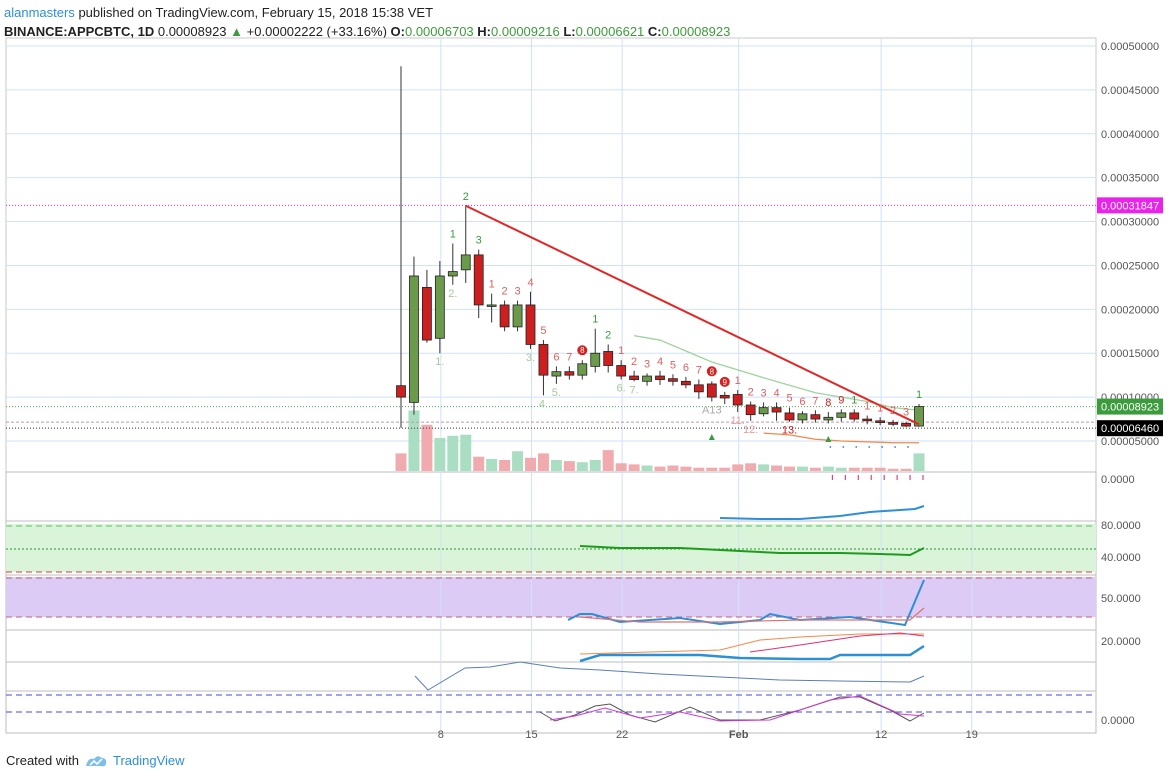 This screenshot has width=1171, height=780. What do you see at coordinates (148, 760) in the screenshot?
I see `tradingview-brand-label: TradingView` at bounding box center [148, 760].